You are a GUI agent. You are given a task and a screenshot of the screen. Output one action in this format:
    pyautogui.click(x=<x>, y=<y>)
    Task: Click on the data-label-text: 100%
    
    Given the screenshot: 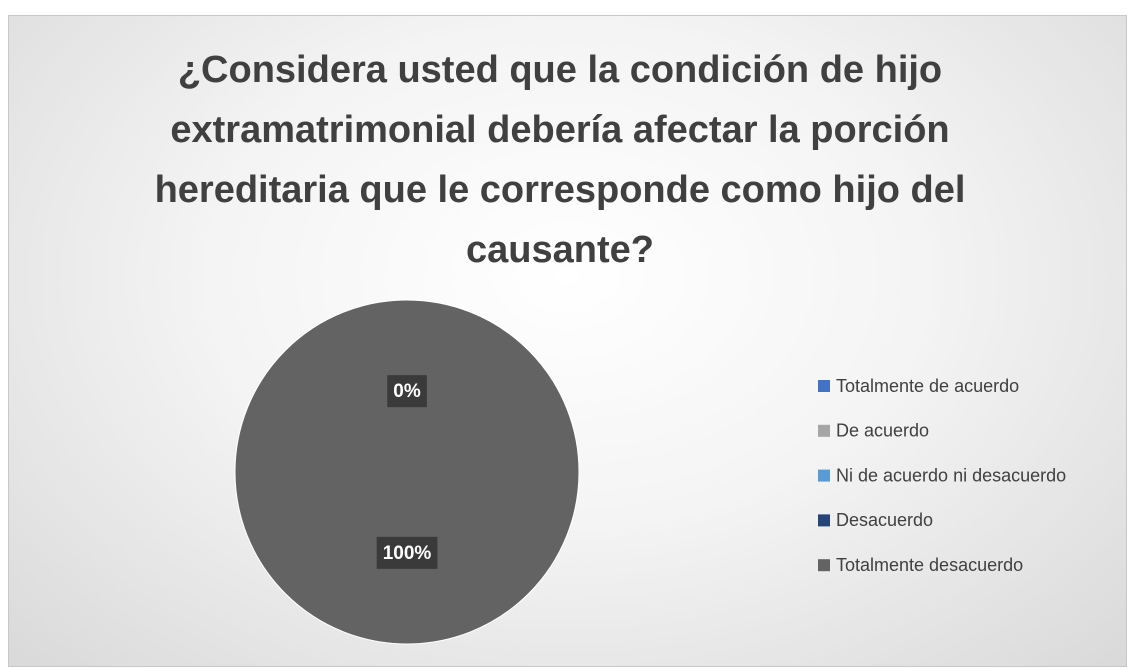 What is the action you would take?
    pyautogui.click(x=407, y=553)
    